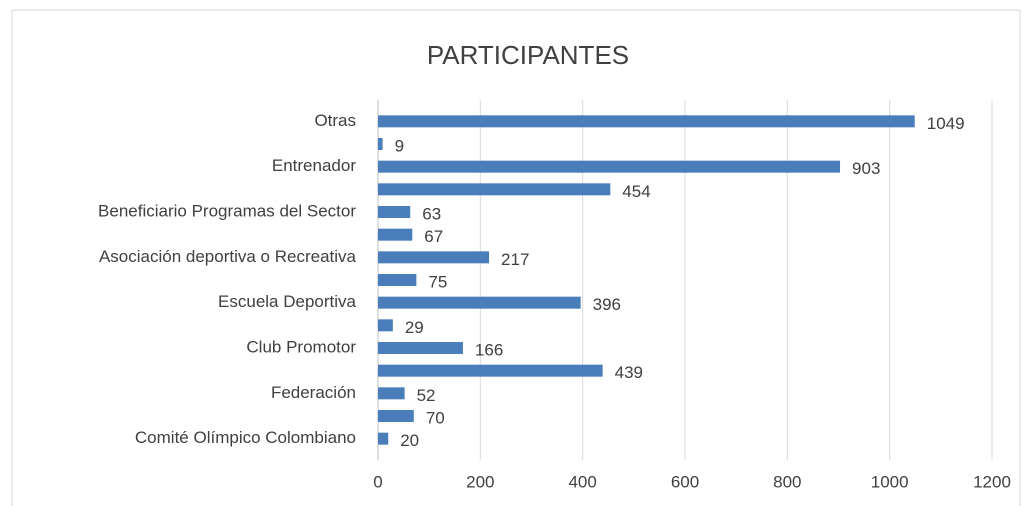  I want to click on data-label: 63, so click(431, 213).